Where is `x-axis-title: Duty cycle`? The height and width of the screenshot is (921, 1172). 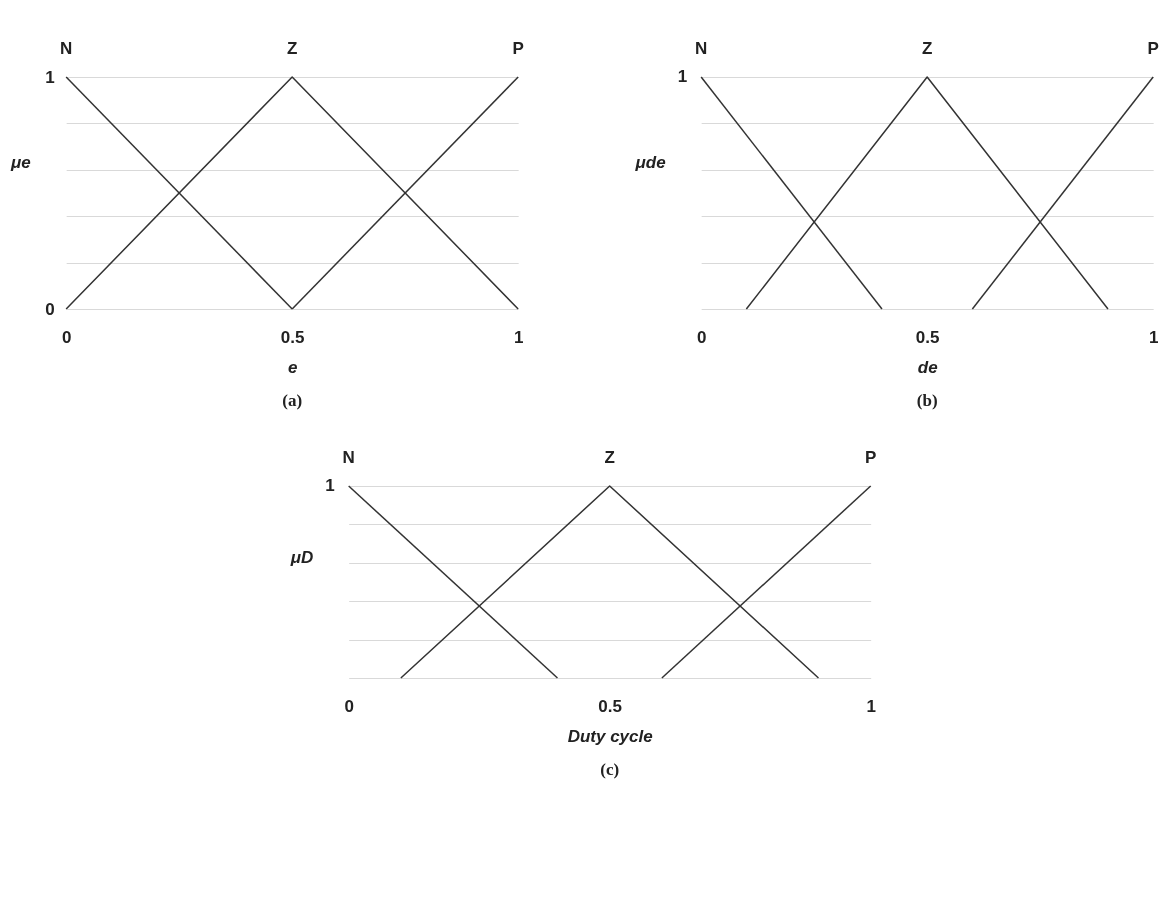
x-axis-title: Duty cycle is located at coordinates (610, 736).